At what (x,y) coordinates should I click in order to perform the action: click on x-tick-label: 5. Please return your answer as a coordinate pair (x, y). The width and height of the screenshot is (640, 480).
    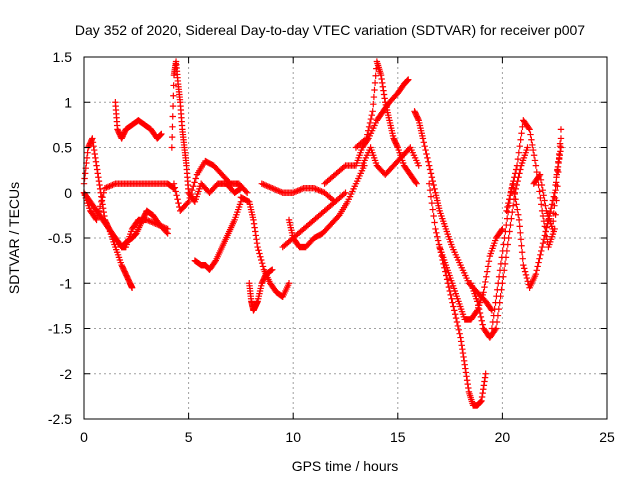
    Looking at the image, I should click on (189, 437).